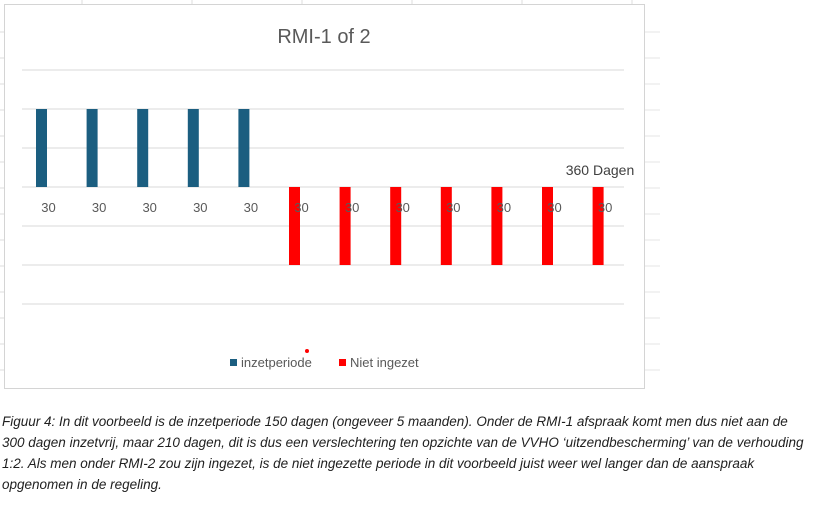 The height and width of the screenshot is (510, 814). Describe the element at coordinates (276, 362) in the screenshot. I see `legend-label: inzetperiode` at that location.